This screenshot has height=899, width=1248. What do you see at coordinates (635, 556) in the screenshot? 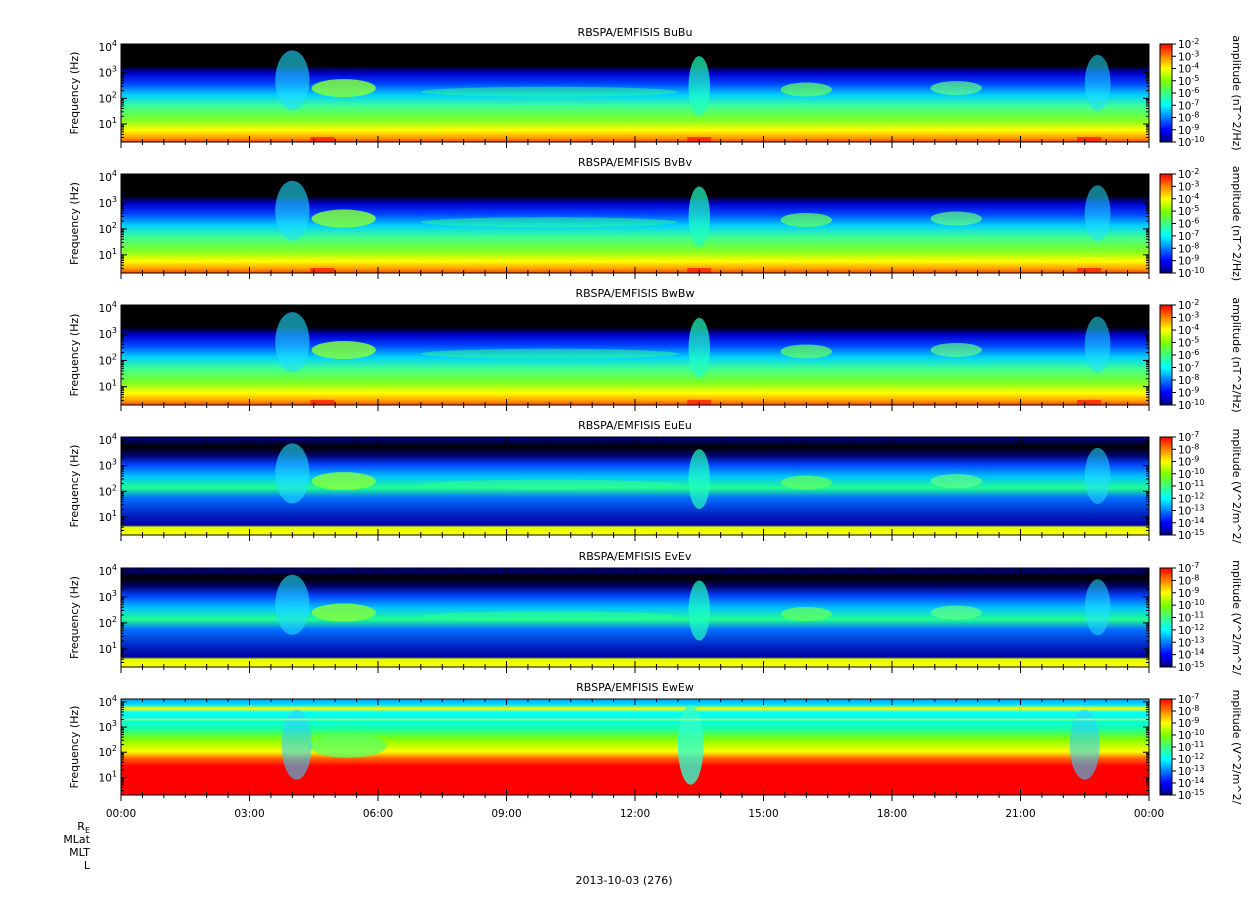
I see `panel-title: RBSPA/EMFISIS EvEv` at bounding box center [635, 556].